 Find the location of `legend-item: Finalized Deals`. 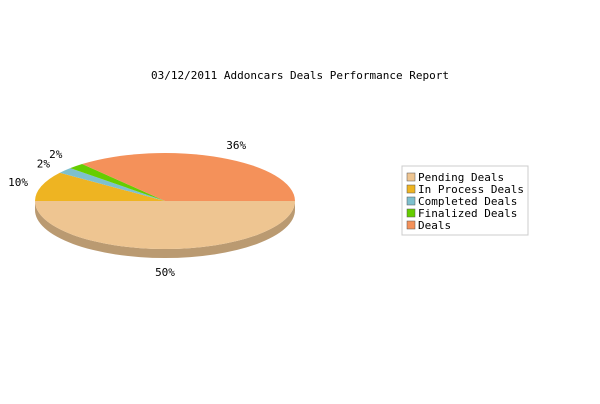

legend-item: Finalized Deals is located at coordinates (461, 213).